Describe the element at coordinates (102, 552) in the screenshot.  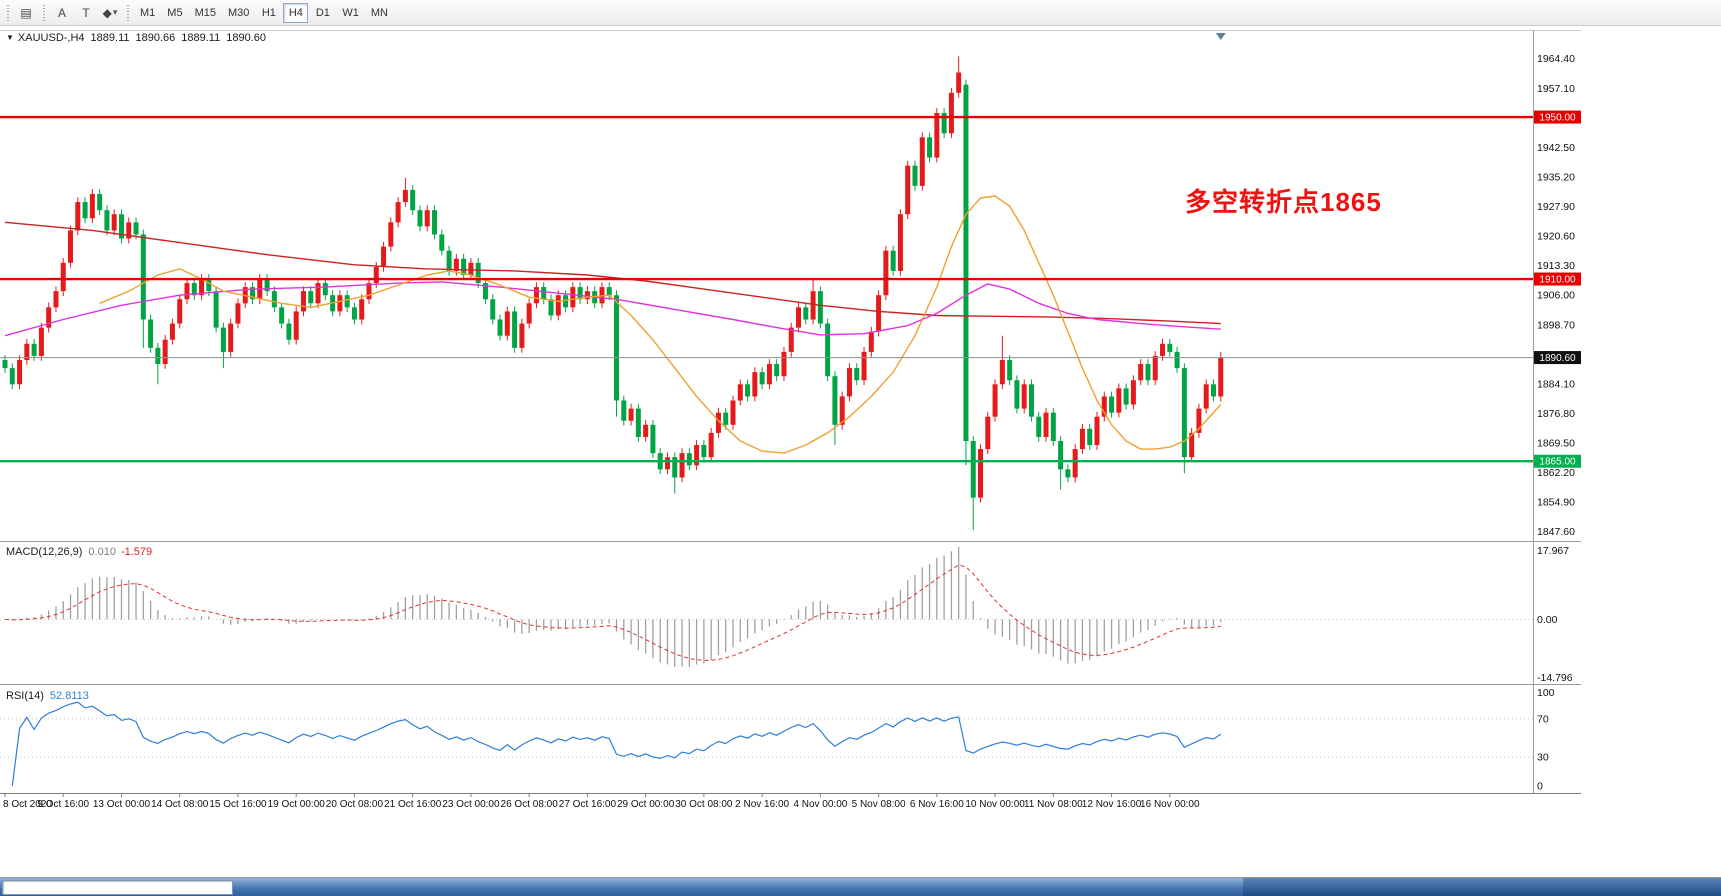
I see `macd-main-value: 0.010` at that location.